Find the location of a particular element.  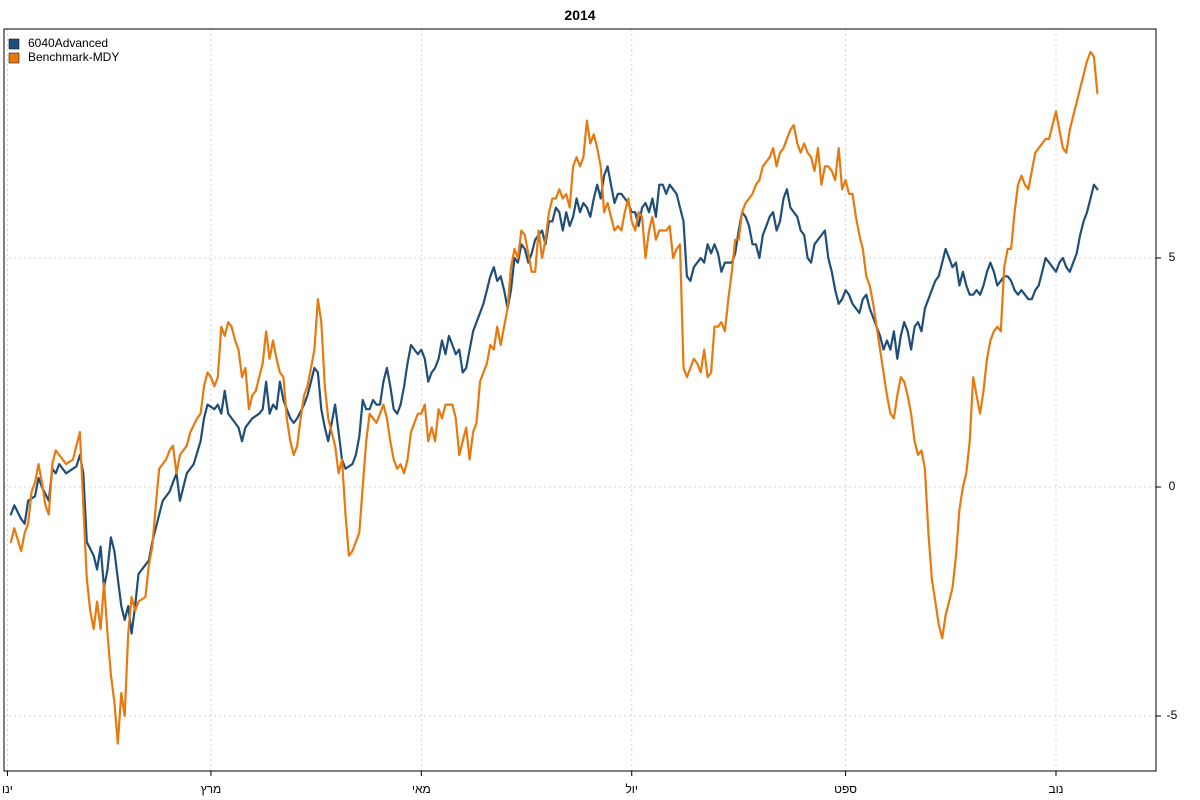

legend-label: Benchmark-MDY is located at coordinates (73, 57).